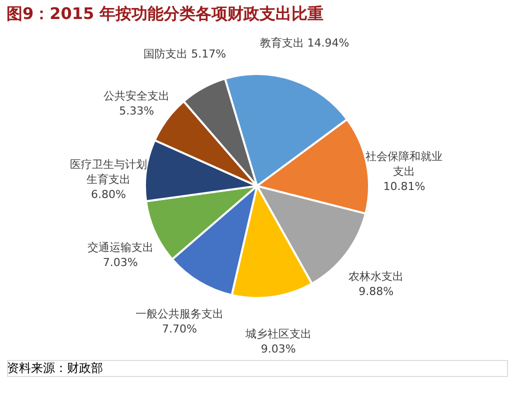 The height and width of the screenshot is (400, 524). Describe the element at coordinates (109, 172) in the screenshot. I see `slice-label: 医疗卫生与计划生育支出` at that location.